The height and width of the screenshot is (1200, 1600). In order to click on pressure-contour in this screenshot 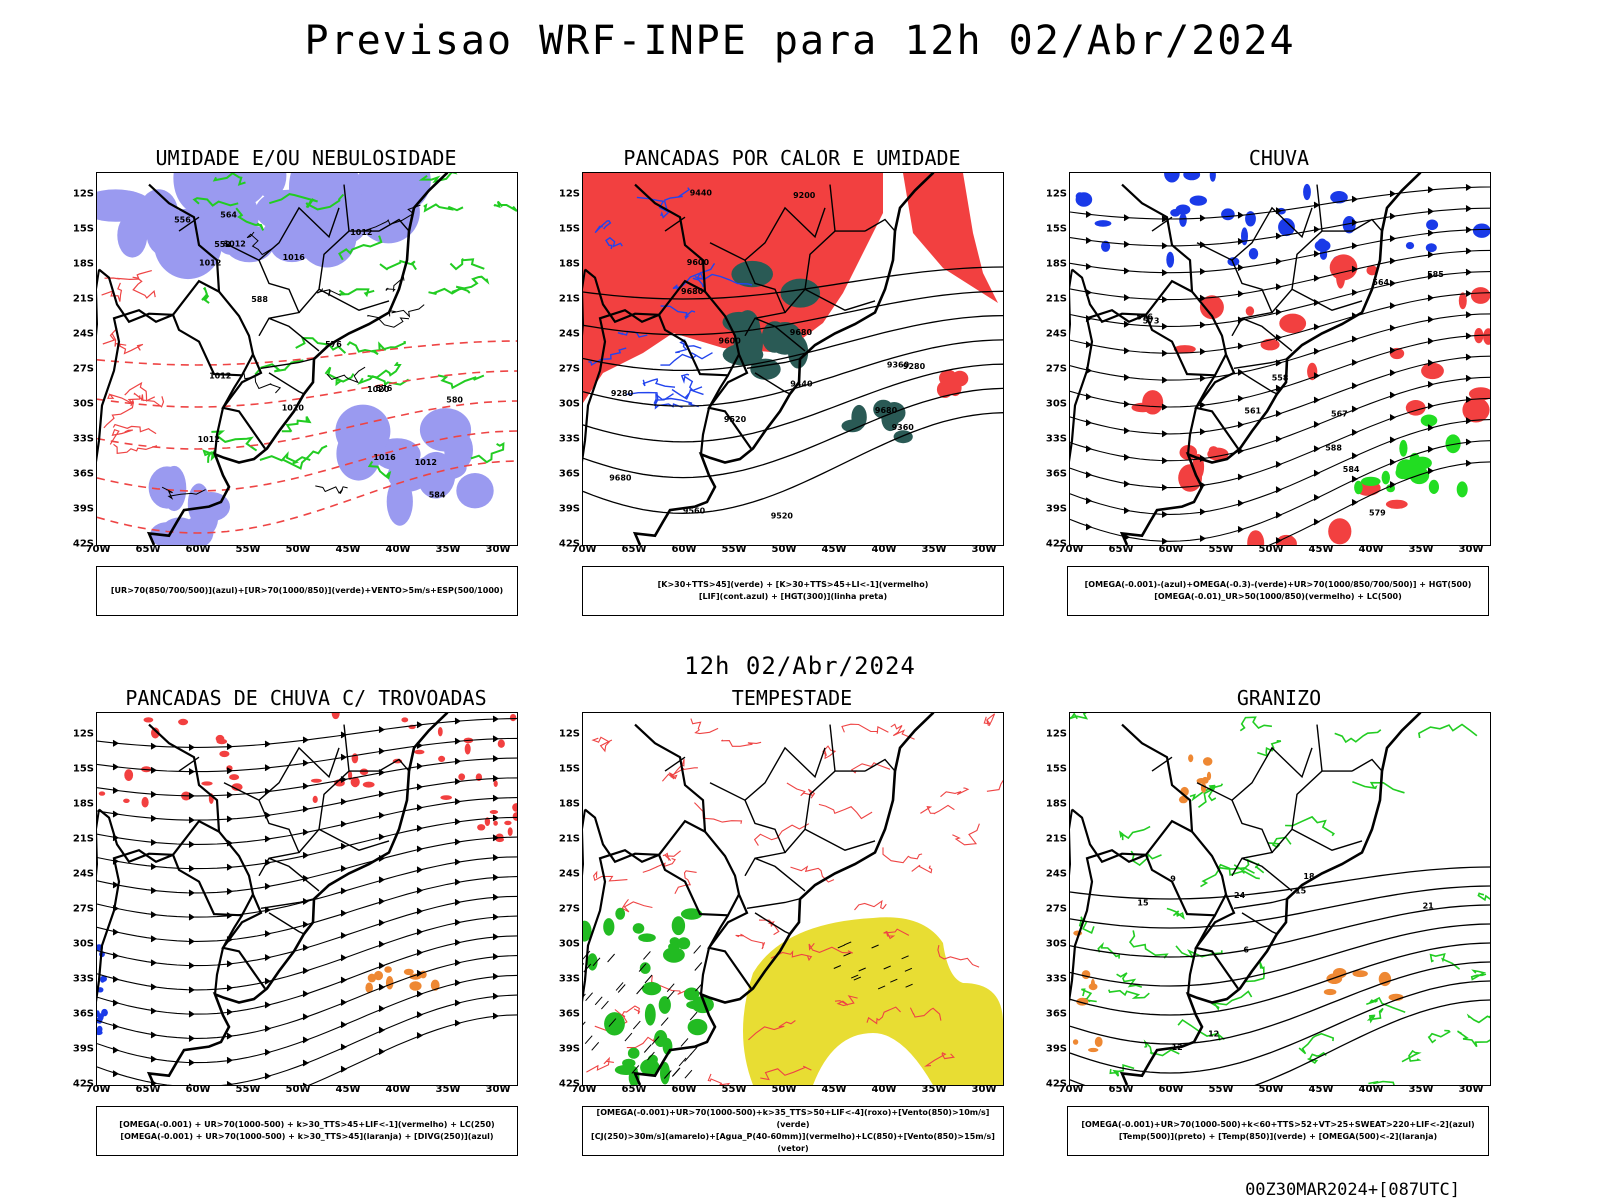, I will do `click(262, 383)`.